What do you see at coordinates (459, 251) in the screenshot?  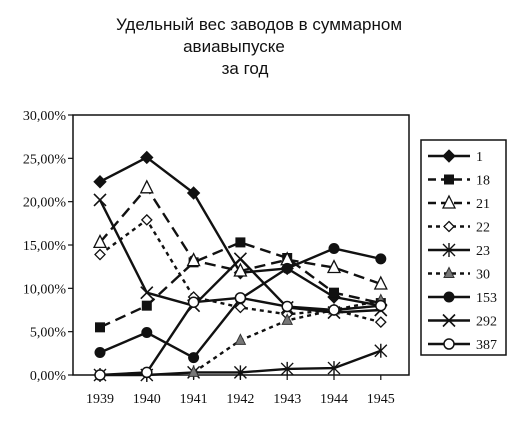 I see `legend-item-23: 23` at bounding box center [459, 251].